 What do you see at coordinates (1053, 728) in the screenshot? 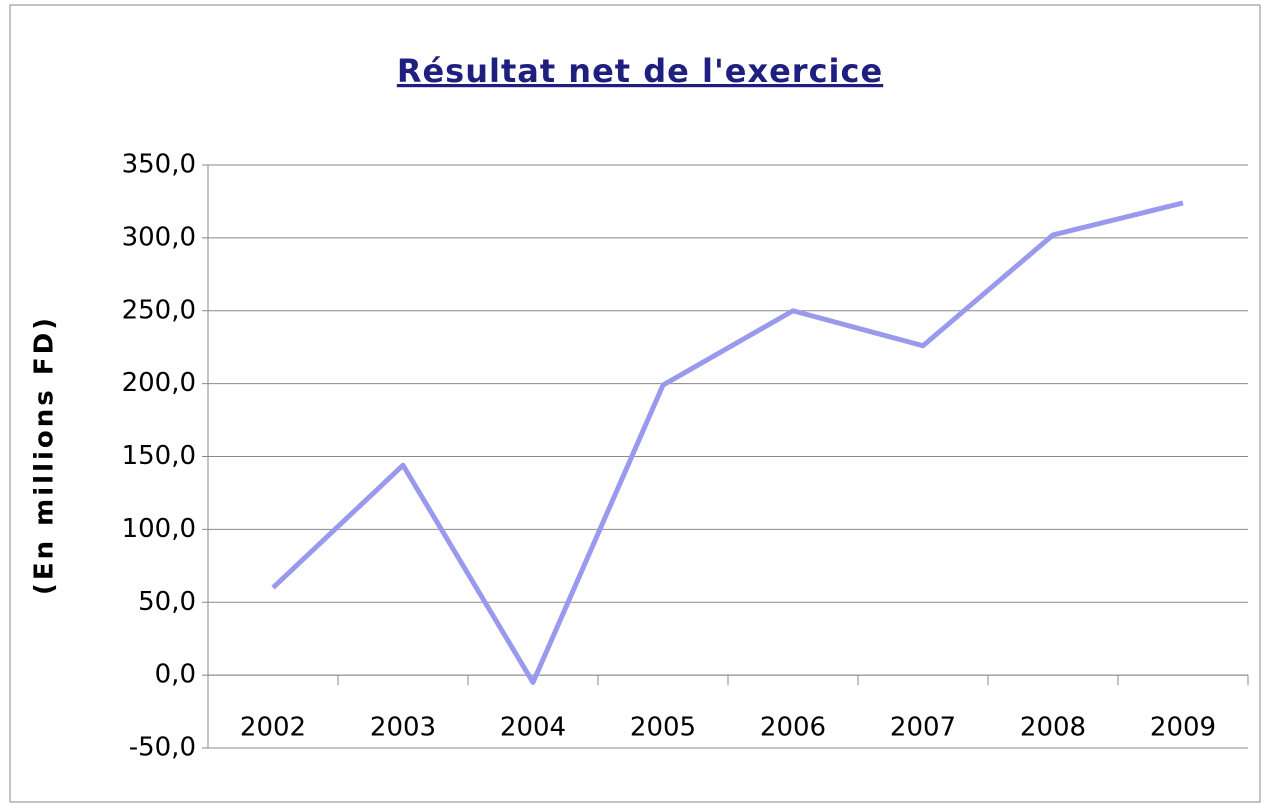
I see `x-tick-label: 2008` at bounding box center [1053, 728].